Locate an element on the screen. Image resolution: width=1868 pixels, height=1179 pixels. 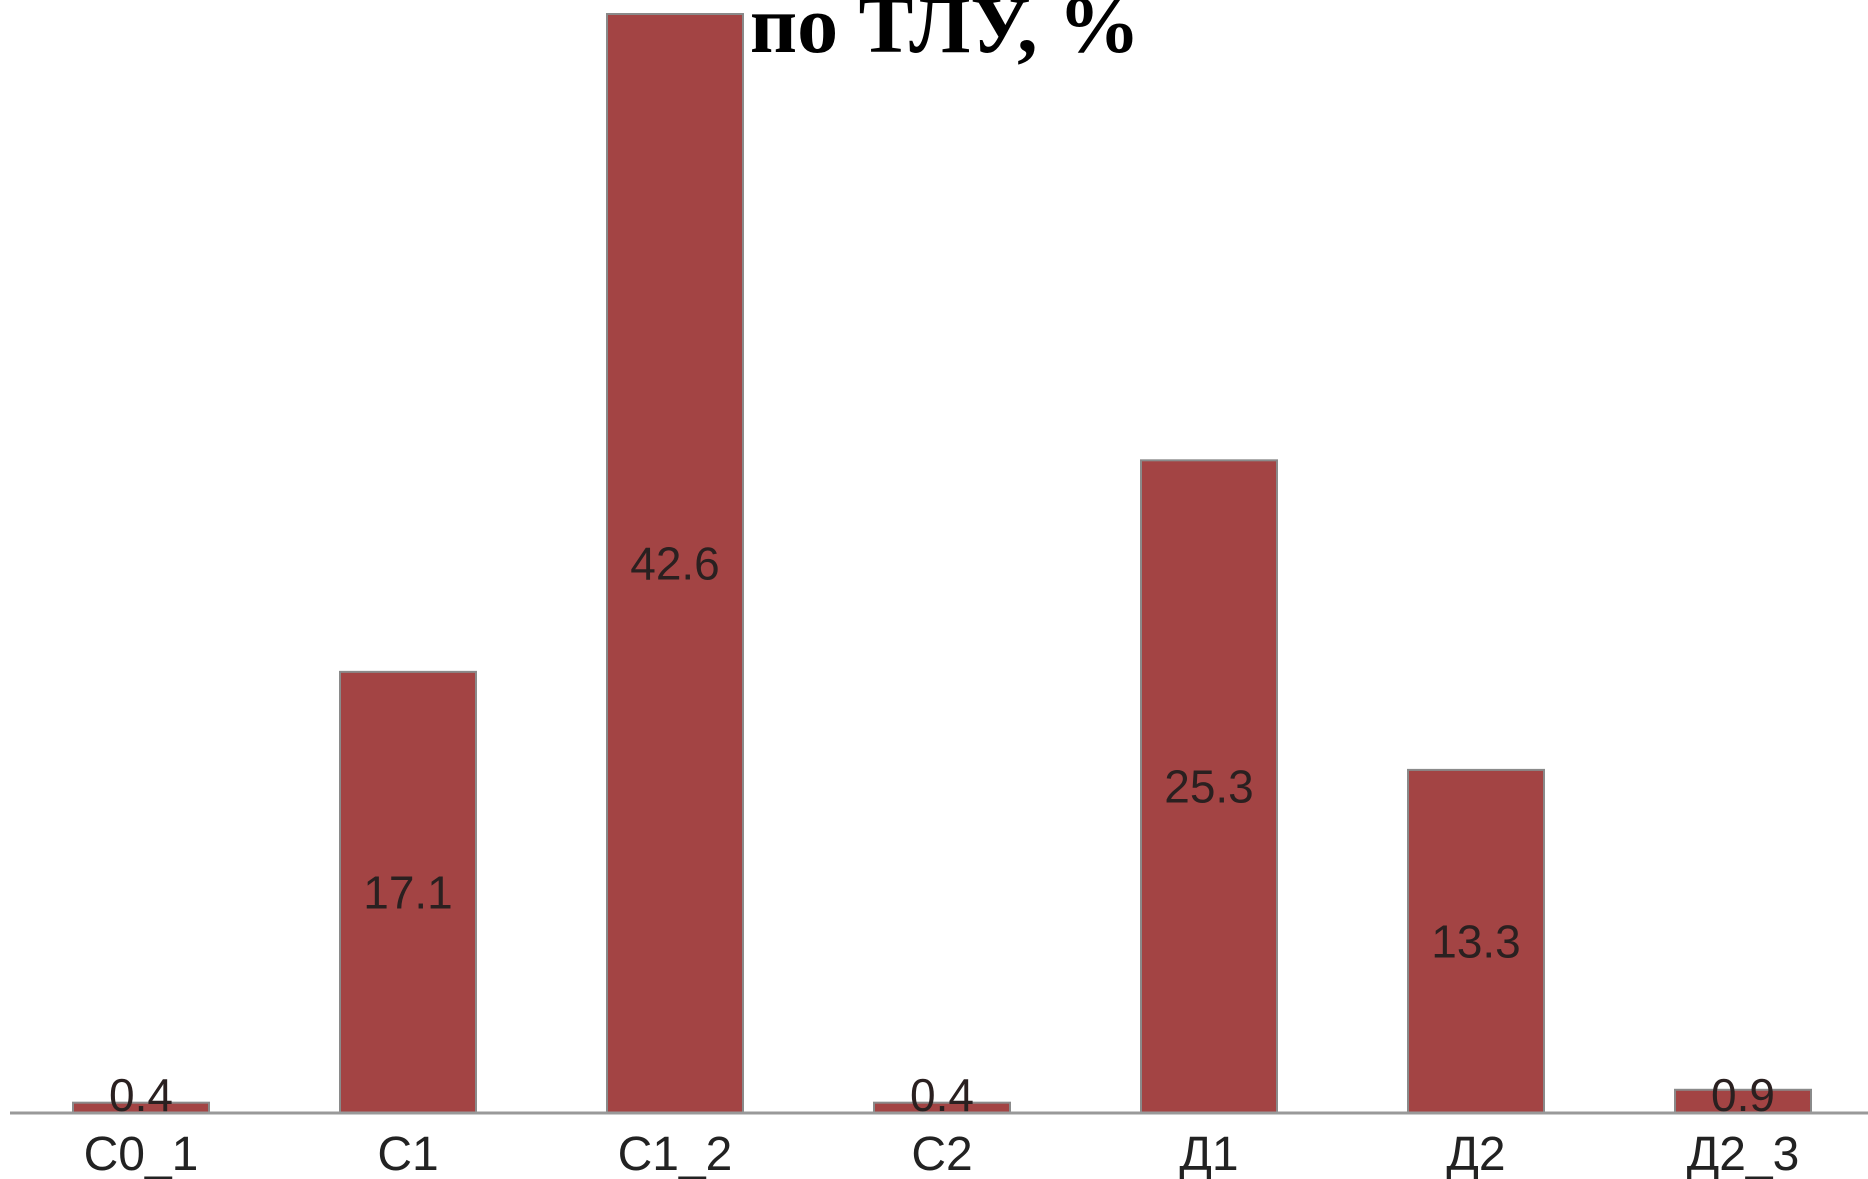
x-tick-label-6: Д2_3 is located at coordinates (1743, 1153).